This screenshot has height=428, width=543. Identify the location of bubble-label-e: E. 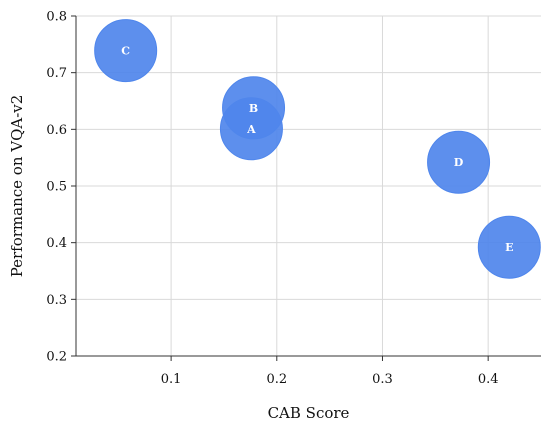
(509, 247).